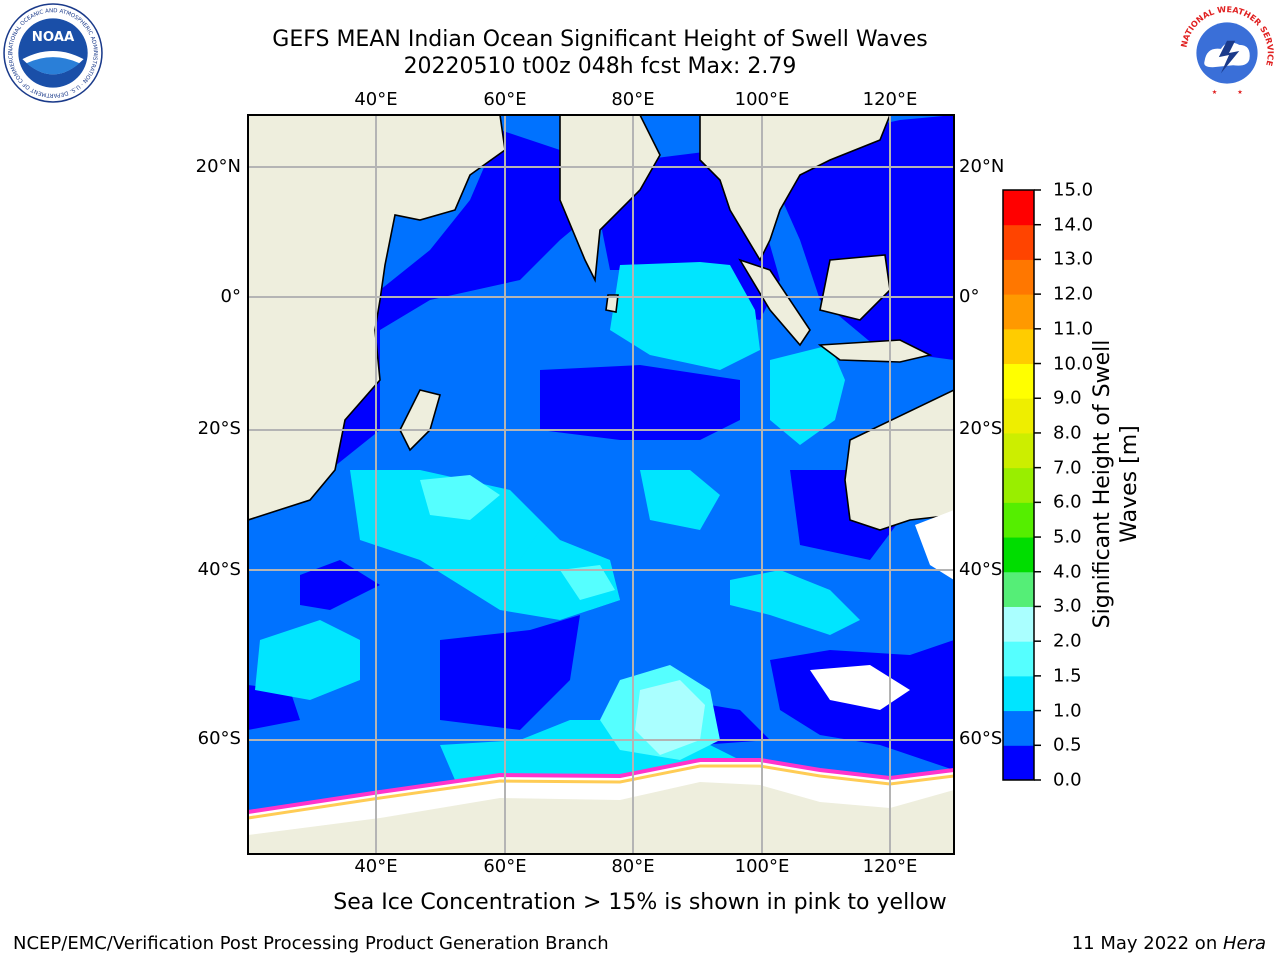  What do you see at coordinates (53, 37) in the screenshot?
I see `noaa-logo-text: NOAA` at bounding box center [53, 37].